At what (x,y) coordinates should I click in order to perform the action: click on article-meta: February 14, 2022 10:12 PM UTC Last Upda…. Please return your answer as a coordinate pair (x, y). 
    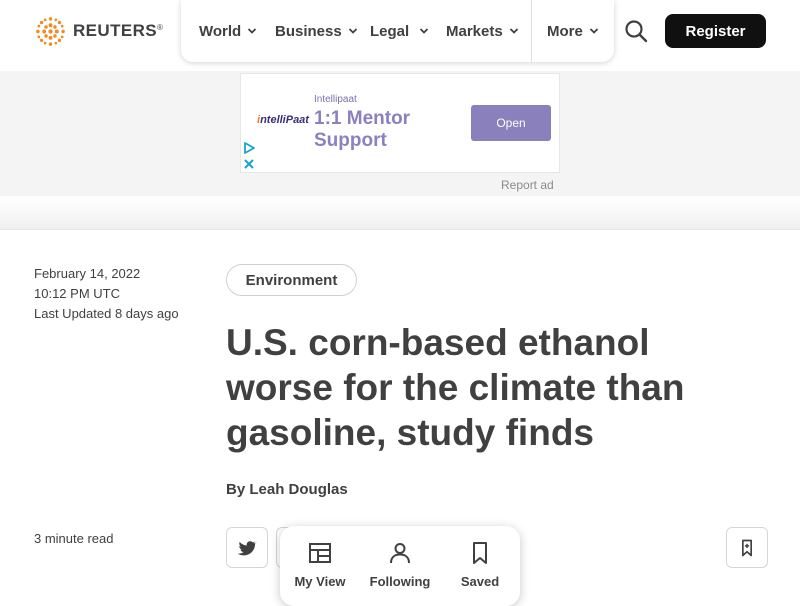
    Looking at the image, I should click on (106, 294).